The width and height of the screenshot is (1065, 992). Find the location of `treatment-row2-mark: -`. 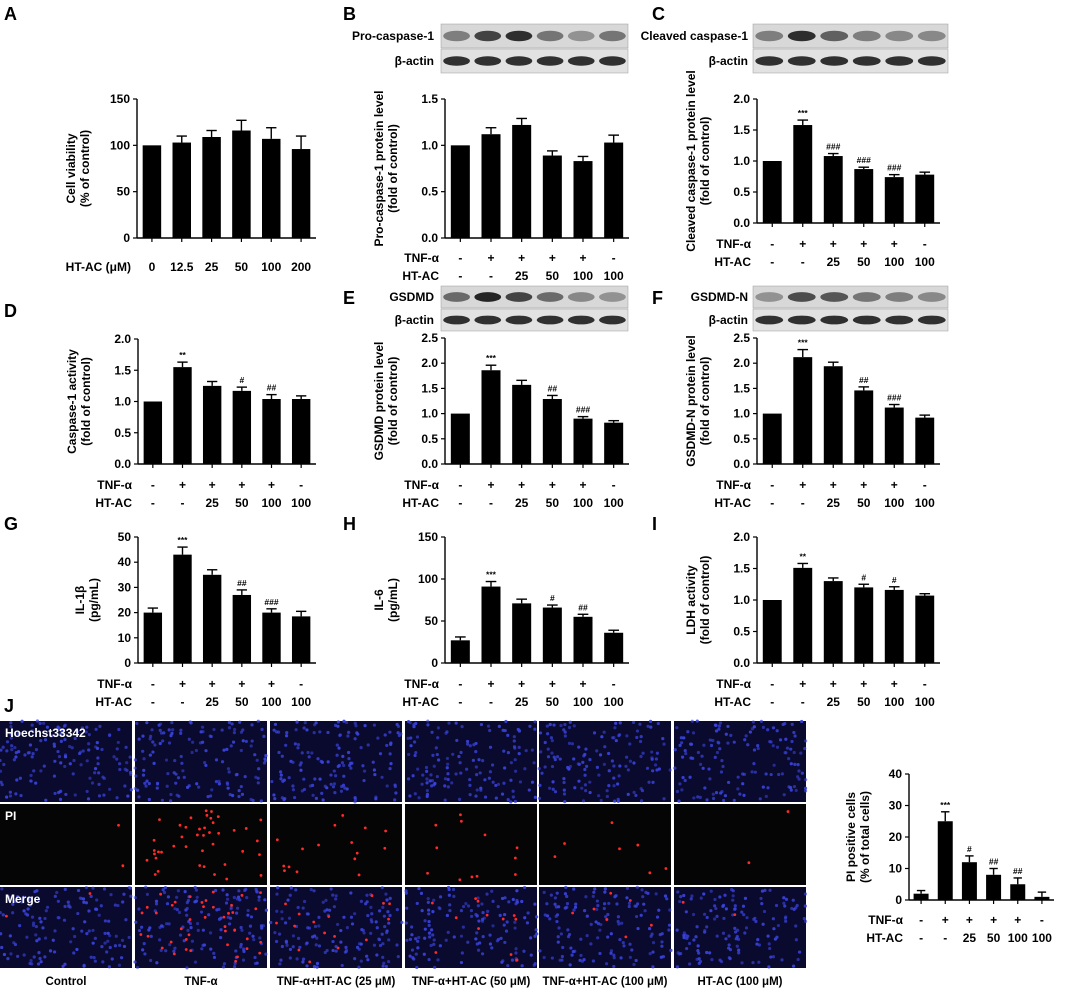

treatment-row2-mark: - is located at coordinates (772, 262).